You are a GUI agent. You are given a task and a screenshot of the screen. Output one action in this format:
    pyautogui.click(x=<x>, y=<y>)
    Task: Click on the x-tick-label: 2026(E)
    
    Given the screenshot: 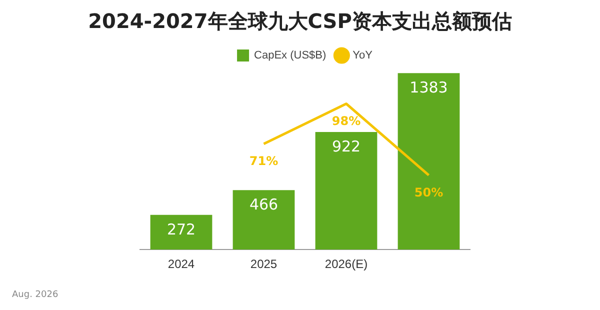 What is the action you would take?
    pyautogui.click(x=346, y=264)
    